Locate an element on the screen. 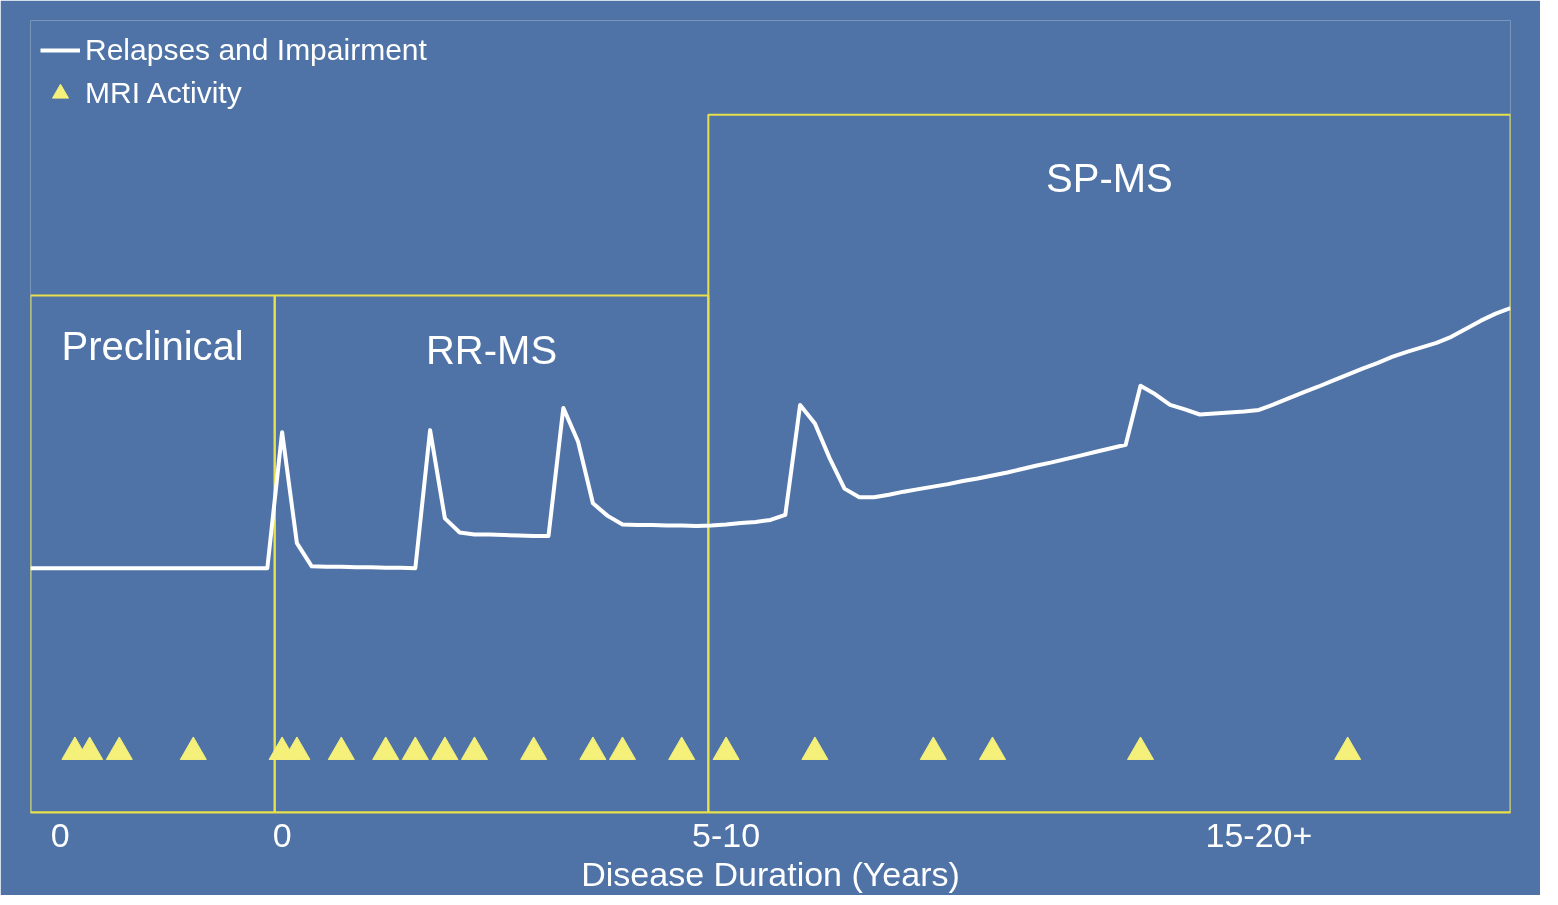  x-tick-label: 15-20+ is located at coordinates (1259, 834).